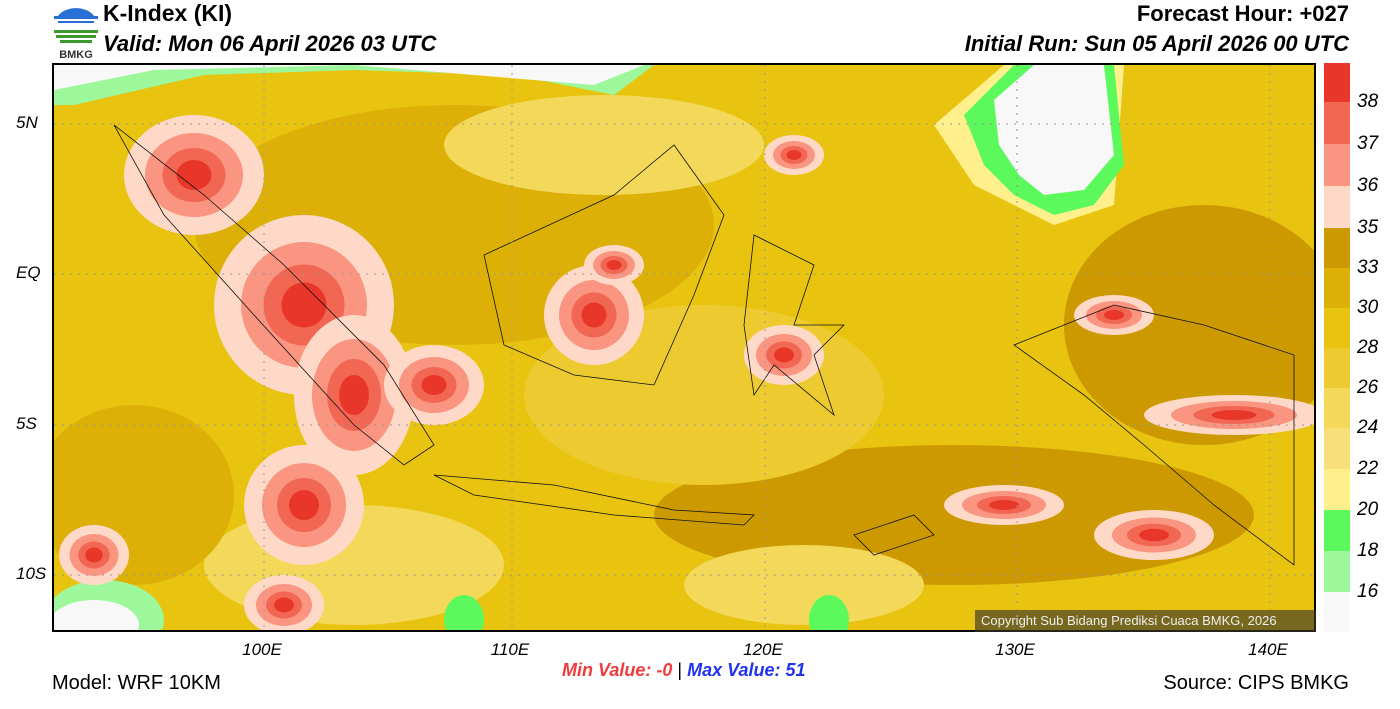 This screenshot has width=1400, height=709. I want to click on colorbar-label: 26, so click(1368, 387).